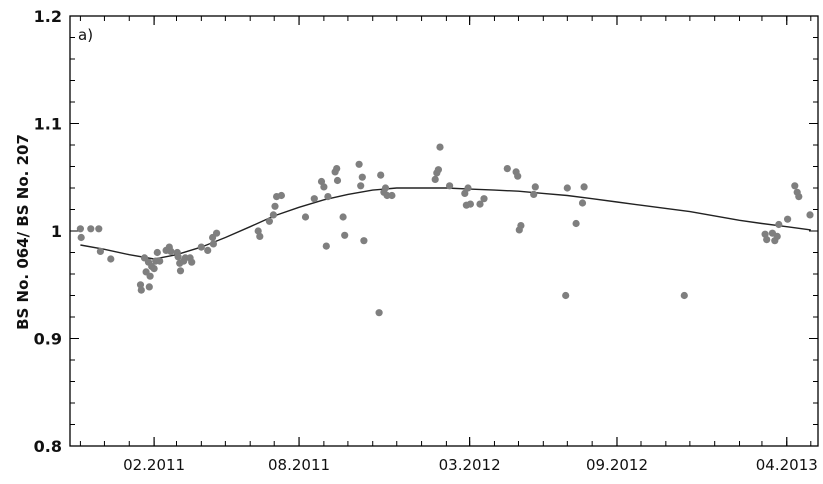 This screenshot has width=823, height=484. I want to click on y-tick-label: 1.2, so click(48, 16).